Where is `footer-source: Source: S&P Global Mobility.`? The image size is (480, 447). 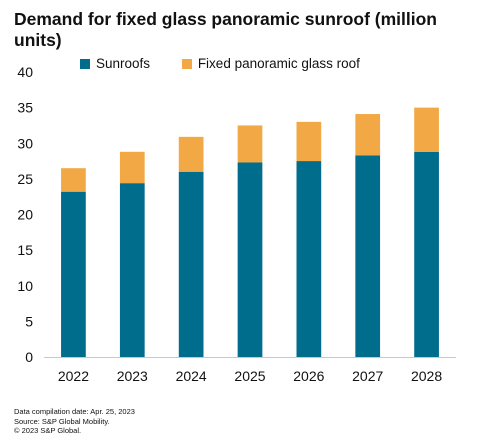 footer-source: Source: S&P Global Mobility. is located at coordinates (62, 421).